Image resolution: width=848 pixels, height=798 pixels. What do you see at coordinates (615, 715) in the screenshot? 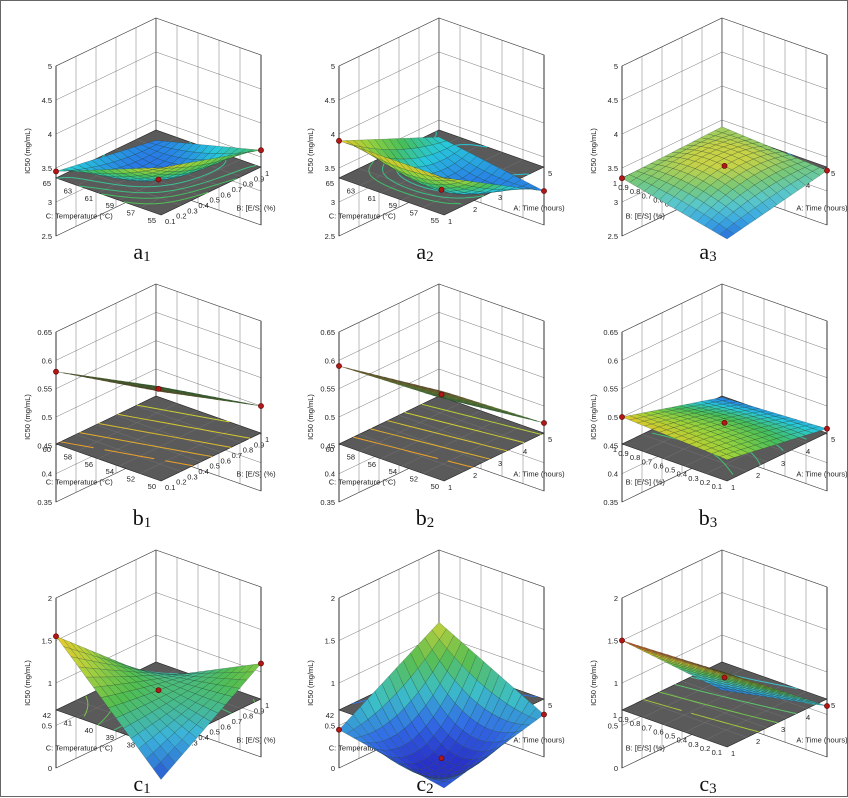
I see `left-axis-tick-label: 1` at bounding box center [615, 715].